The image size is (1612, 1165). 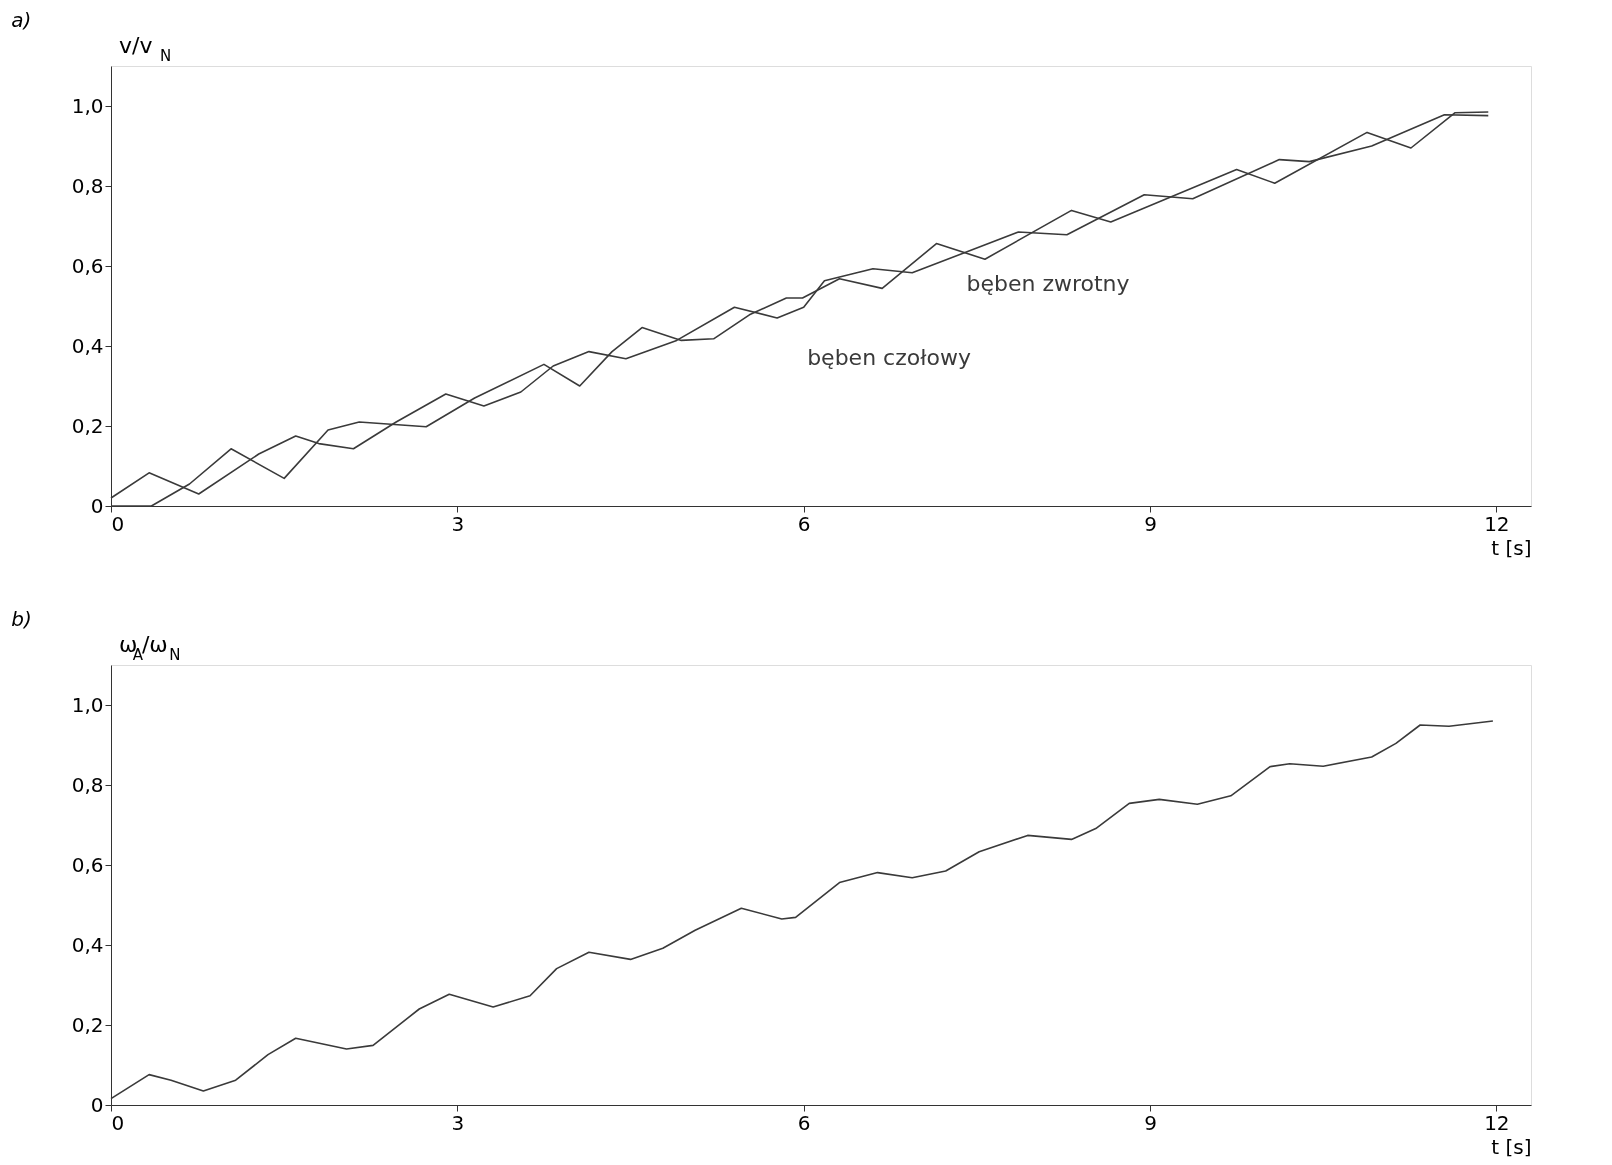 What do you see at coordinates (21, 619) in the screenshot?
I see `chart-title: b)` at bounding box center [21, 619].